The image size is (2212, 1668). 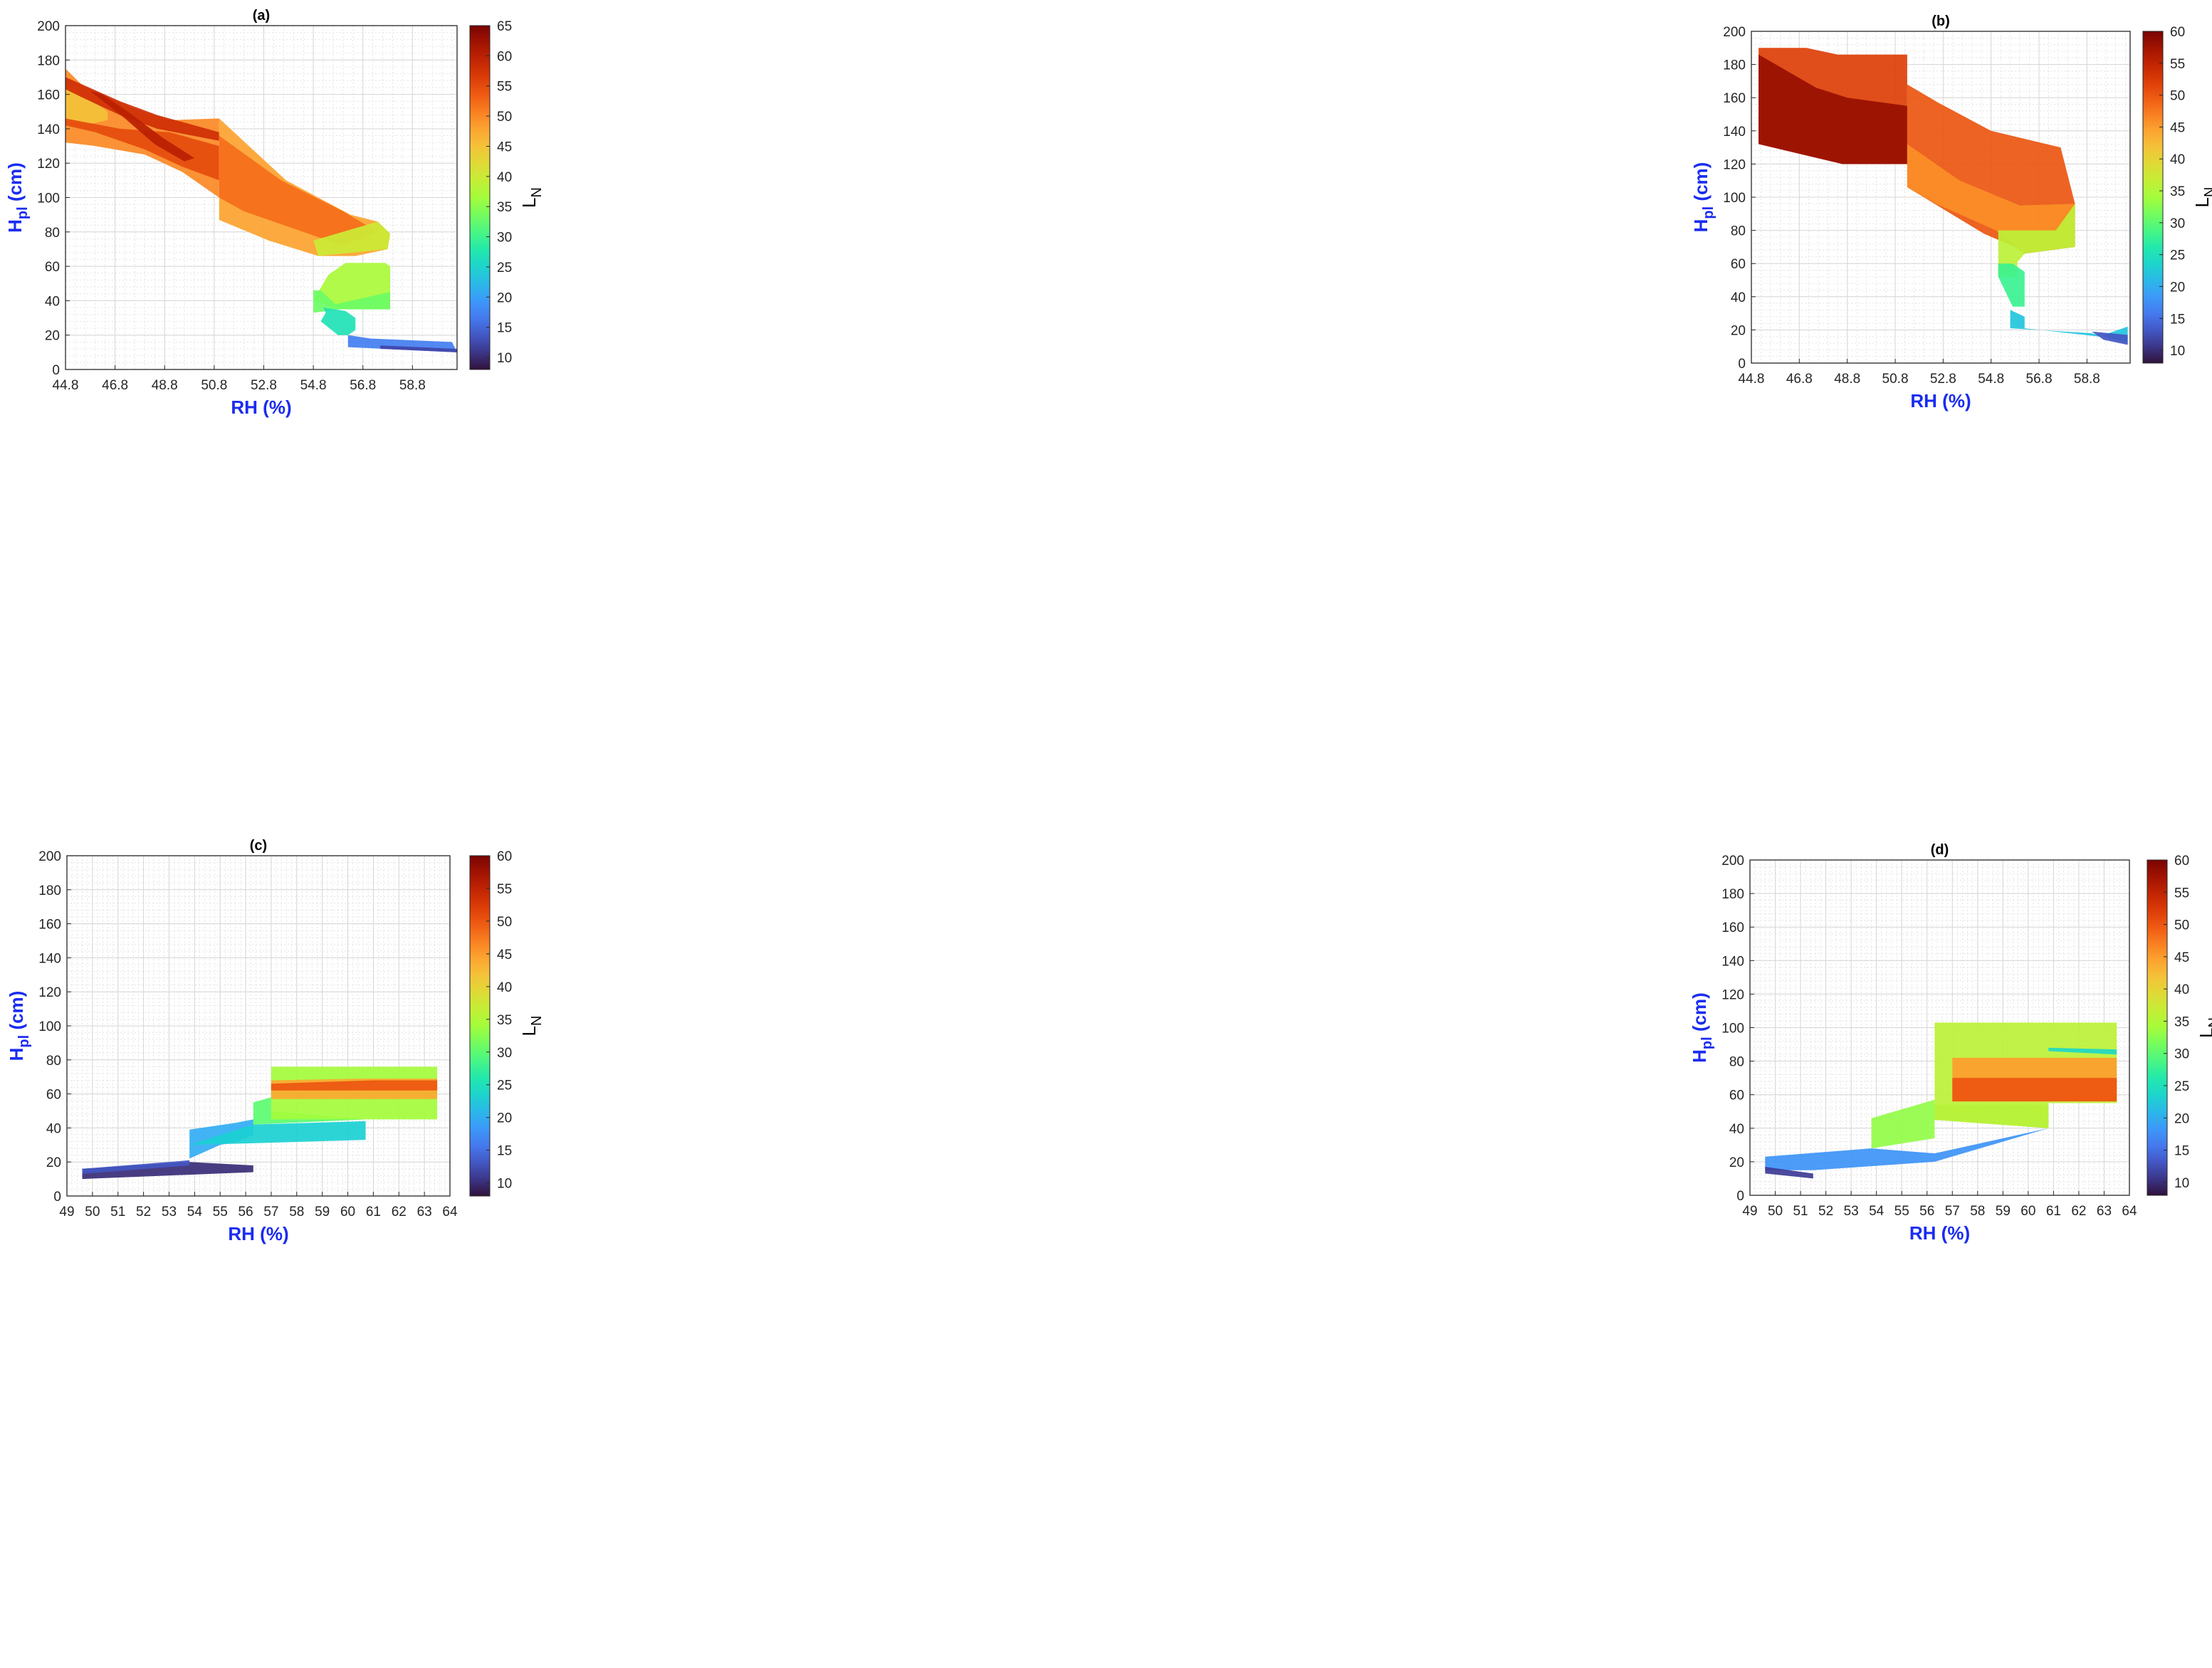 What do you see at coordinates (1940, 21) in the screenshot?
I see `chart-title: (b)` at bounding box center [1940, 21].